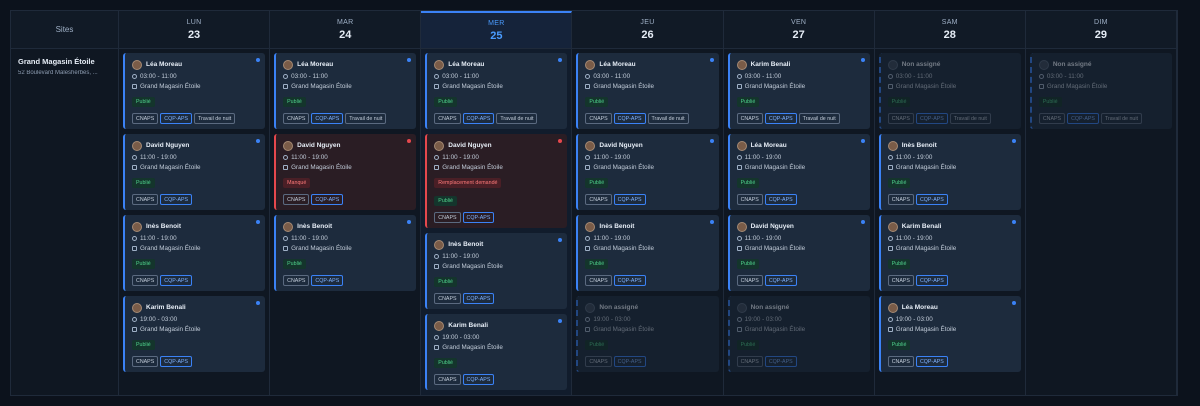 This screenshot has height=406, width=1200. Describe the element at coordinates (497, 30) in the screenshot. I see `day-header: MER 25` at that location.